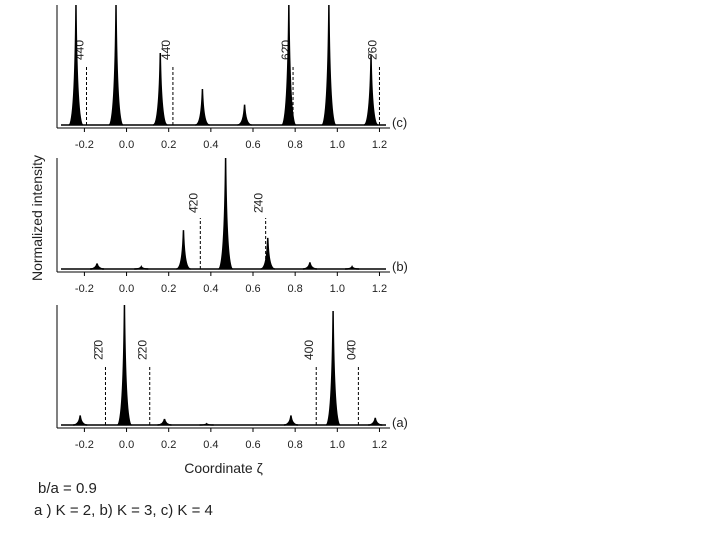  I want to click on reflection-label: 2̄60, so click(372, 50).